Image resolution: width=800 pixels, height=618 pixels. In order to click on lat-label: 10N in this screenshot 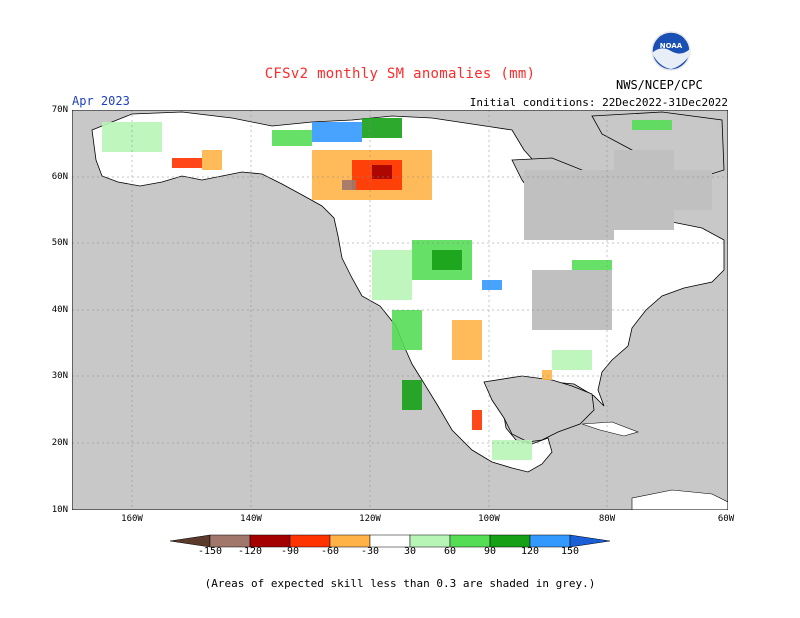, I will do `click(59, 509)`.